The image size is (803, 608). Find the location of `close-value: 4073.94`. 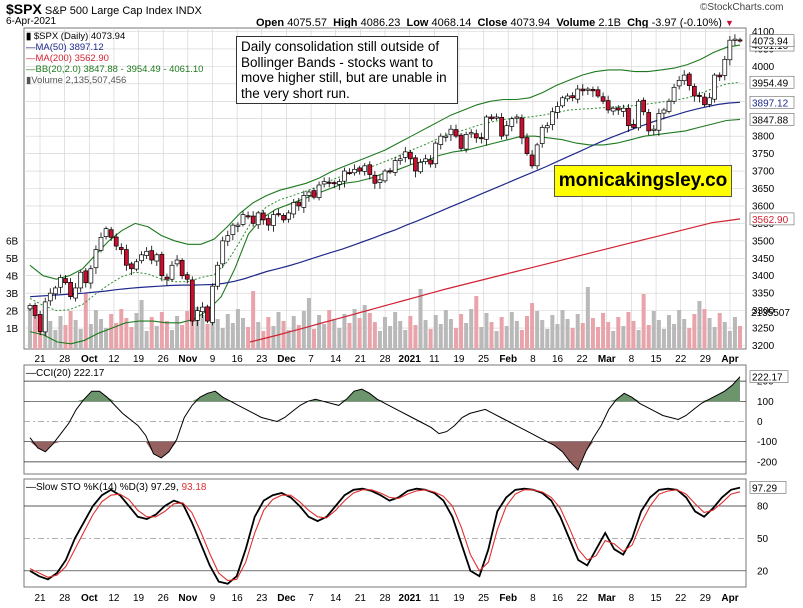

close-value: 4073.94 is located at coordinates (530, 23).